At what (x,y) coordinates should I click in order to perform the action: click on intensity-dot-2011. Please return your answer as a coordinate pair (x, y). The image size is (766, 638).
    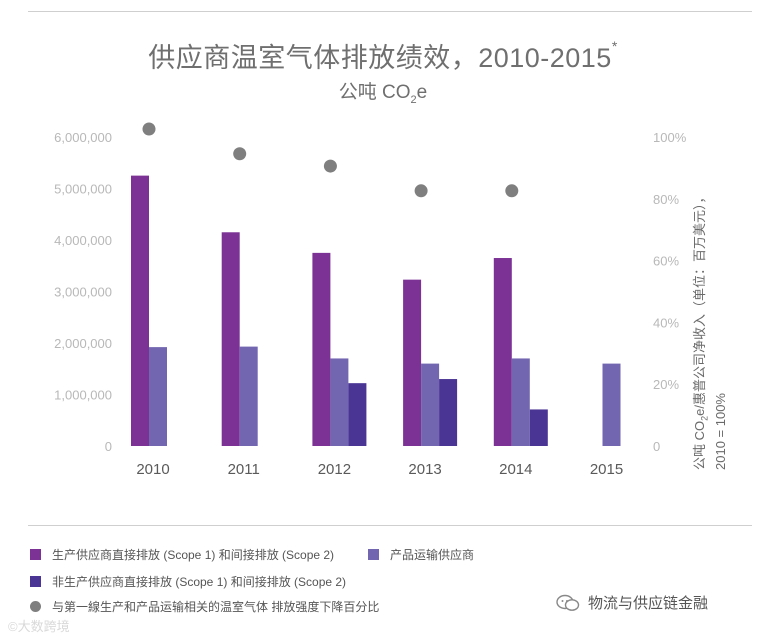
    Looking at the image, I should click on (240, 154).